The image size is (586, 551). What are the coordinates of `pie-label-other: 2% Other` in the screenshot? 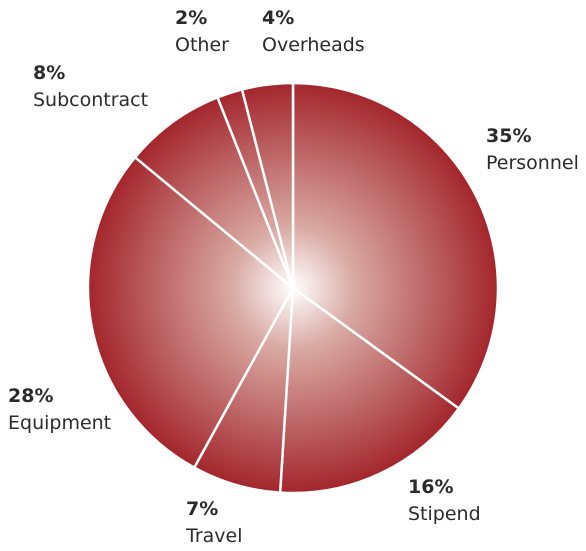 It's located at (202, 31).